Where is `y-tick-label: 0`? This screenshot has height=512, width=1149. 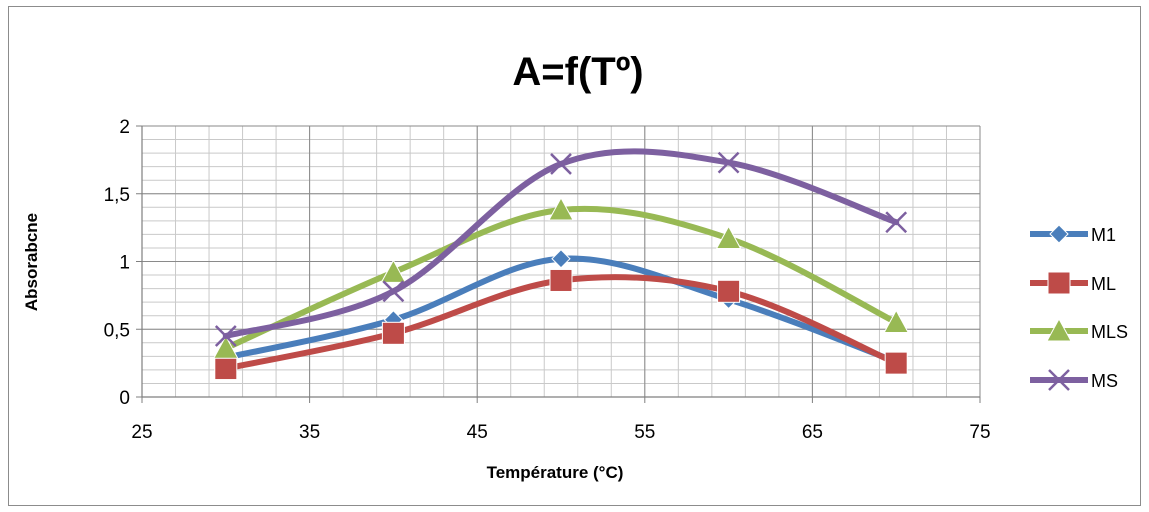 y-tick-label: 0 is located at coordinates (124, 398).